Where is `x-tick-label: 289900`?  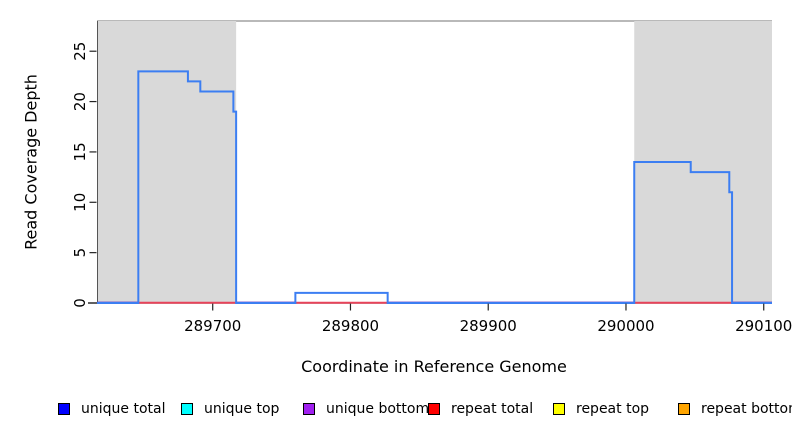
x-tick-label: 289900 is located at coordinates (488, 326).